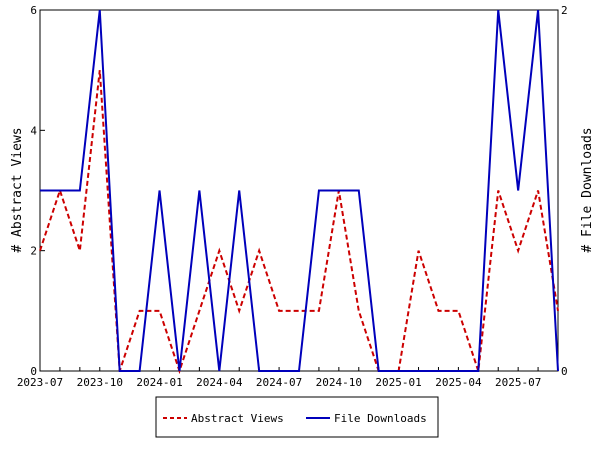 The width and height of the screenshot is (600, 454). What do you see at coordinates (33, 130) in the screenshot?
I see `y-tick-label: 4` at bounding box center [33, 130].